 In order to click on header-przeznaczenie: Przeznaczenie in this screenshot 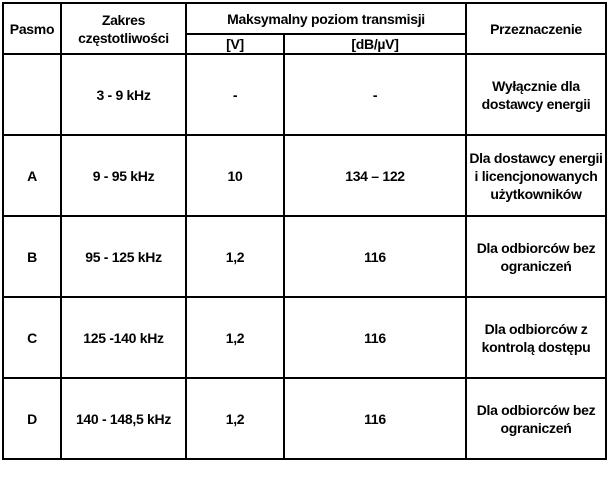, I will do `click(536, 28)`.